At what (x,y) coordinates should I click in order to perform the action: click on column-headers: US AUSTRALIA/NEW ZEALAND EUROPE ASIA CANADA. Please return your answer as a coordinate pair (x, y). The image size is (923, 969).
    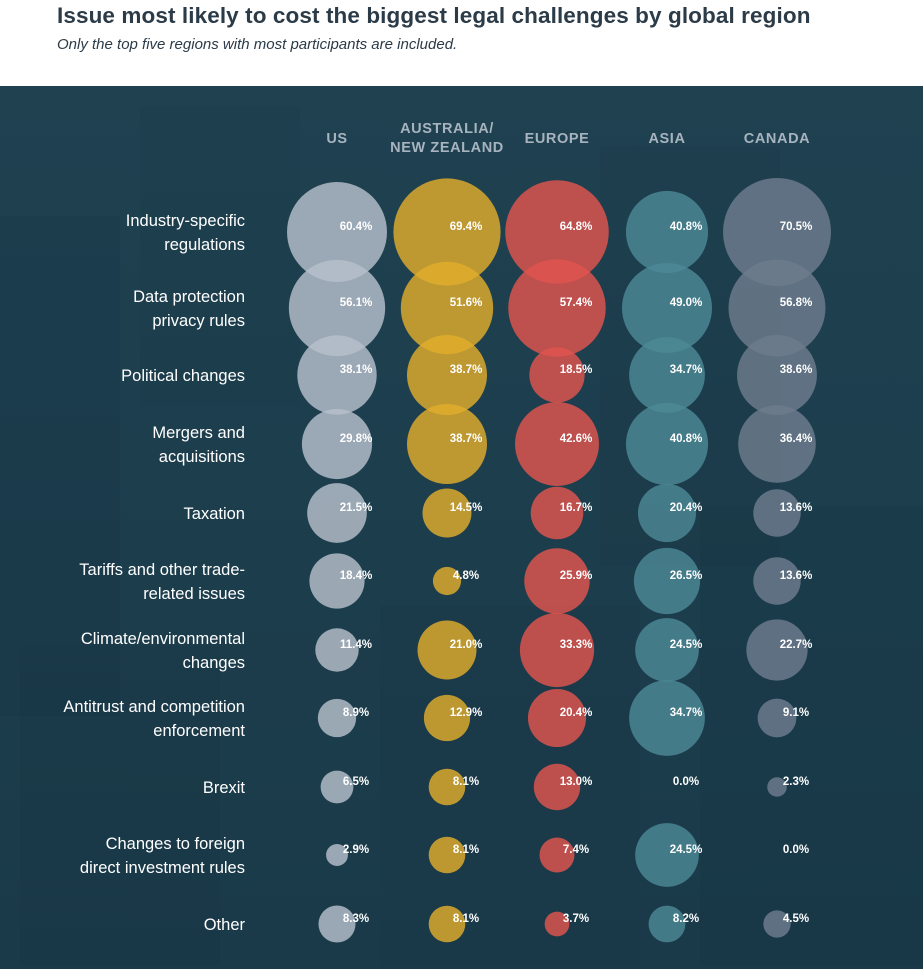
    Looking at the image, I should click on (567, 138).